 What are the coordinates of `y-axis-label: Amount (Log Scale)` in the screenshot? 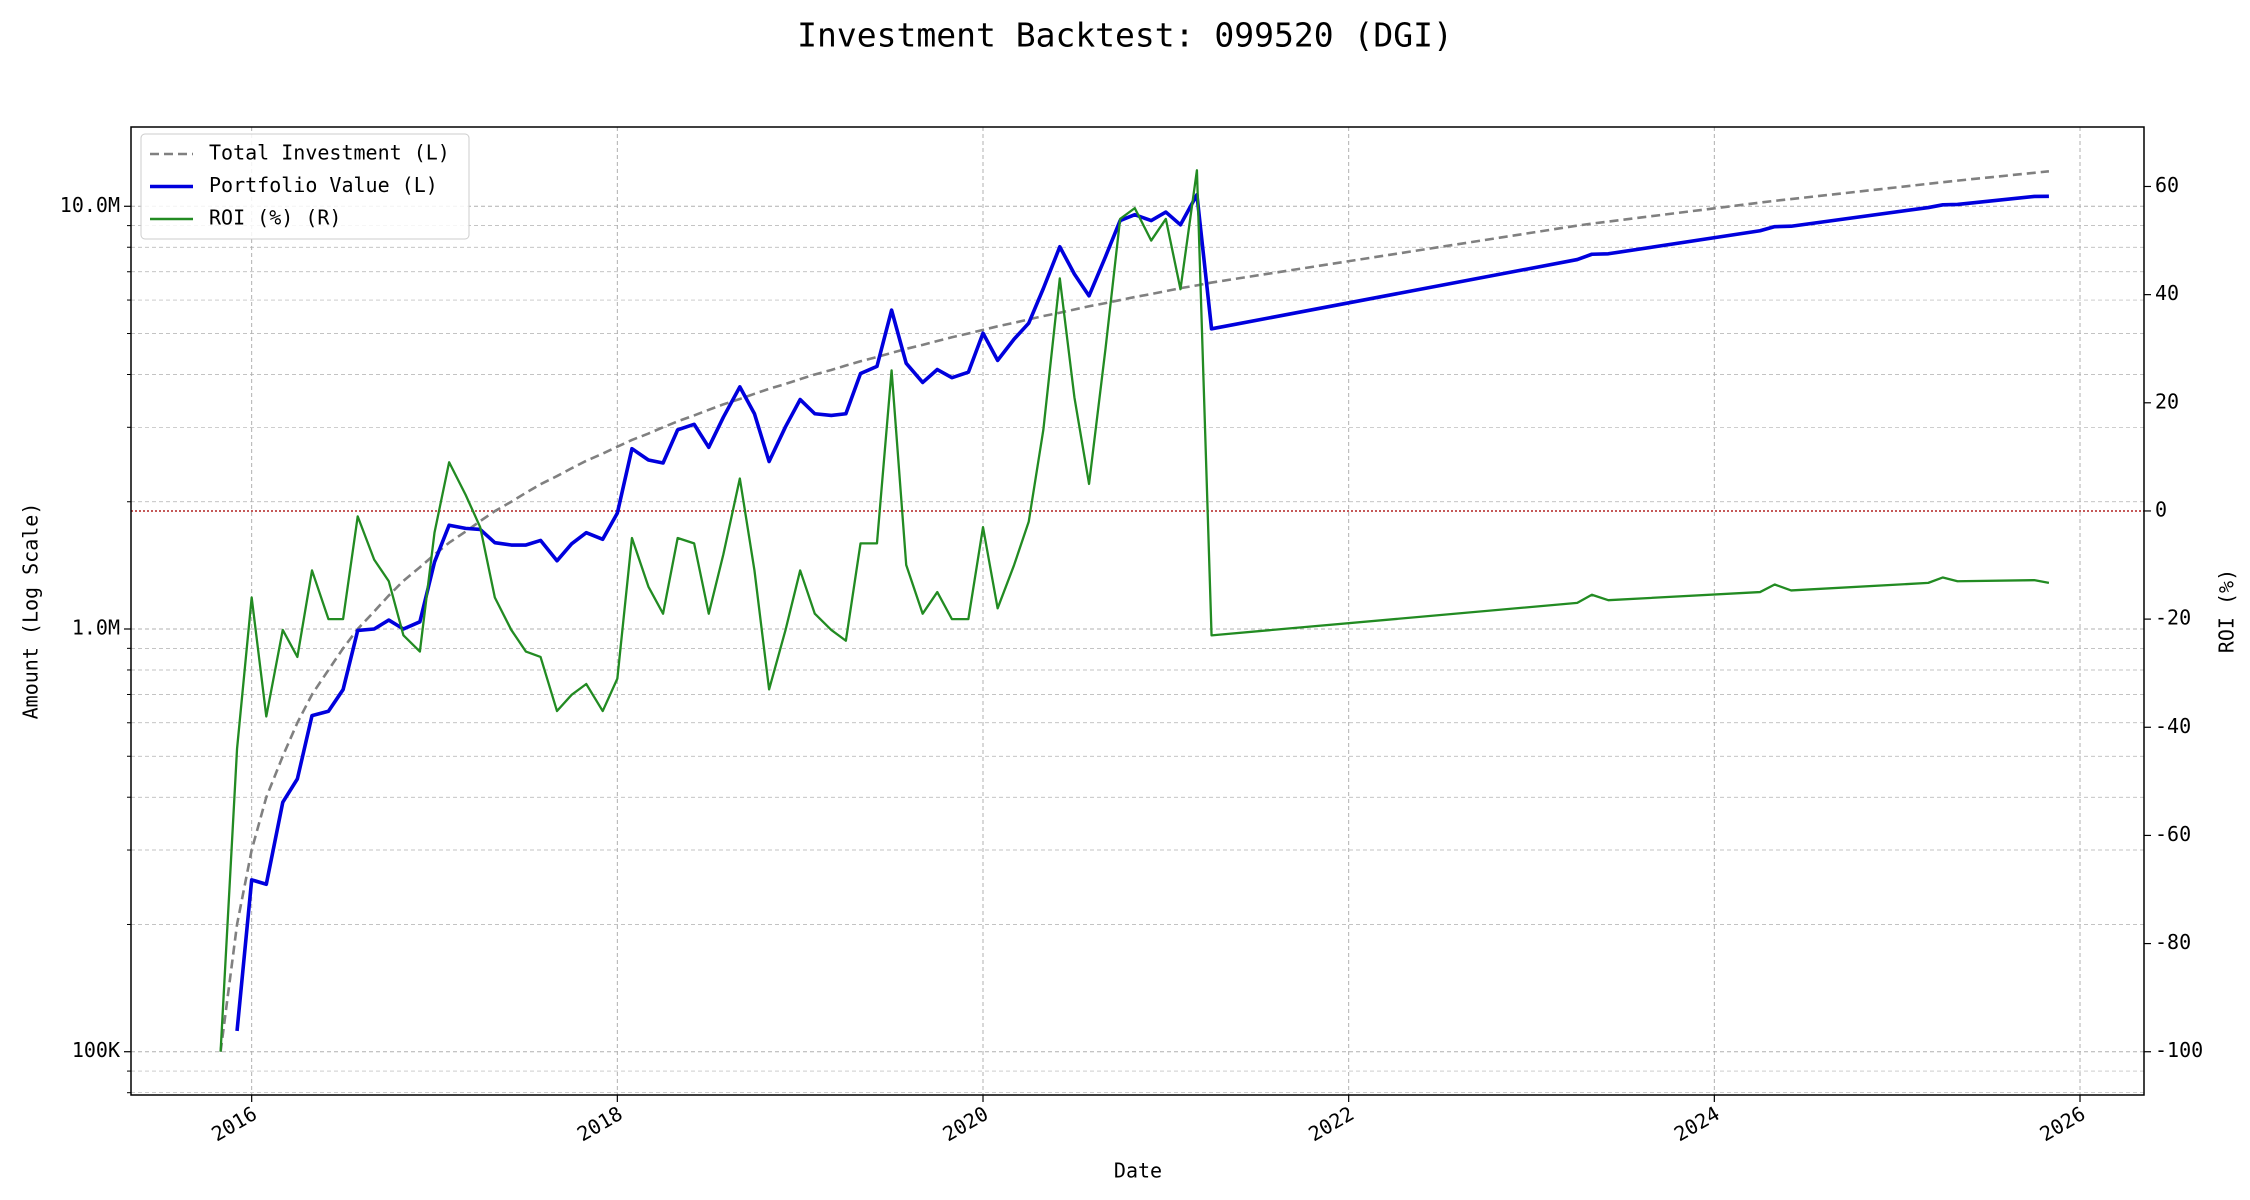 It's located at (31, 611).